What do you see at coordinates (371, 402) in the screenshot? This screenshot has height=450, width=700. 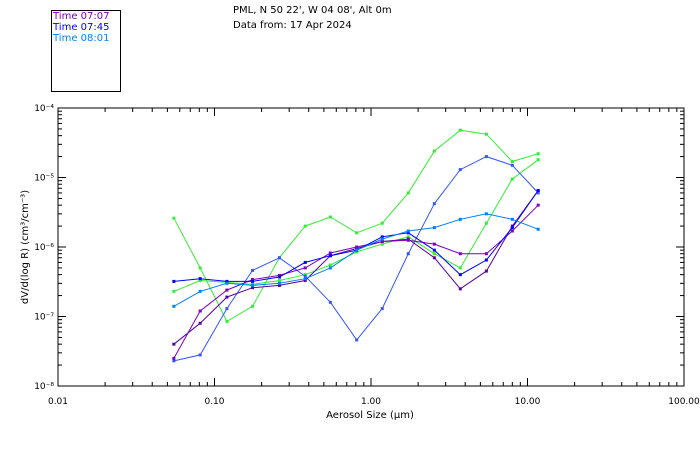 I see `x-tick-label: 1.00` at bounding box center [371, 402].